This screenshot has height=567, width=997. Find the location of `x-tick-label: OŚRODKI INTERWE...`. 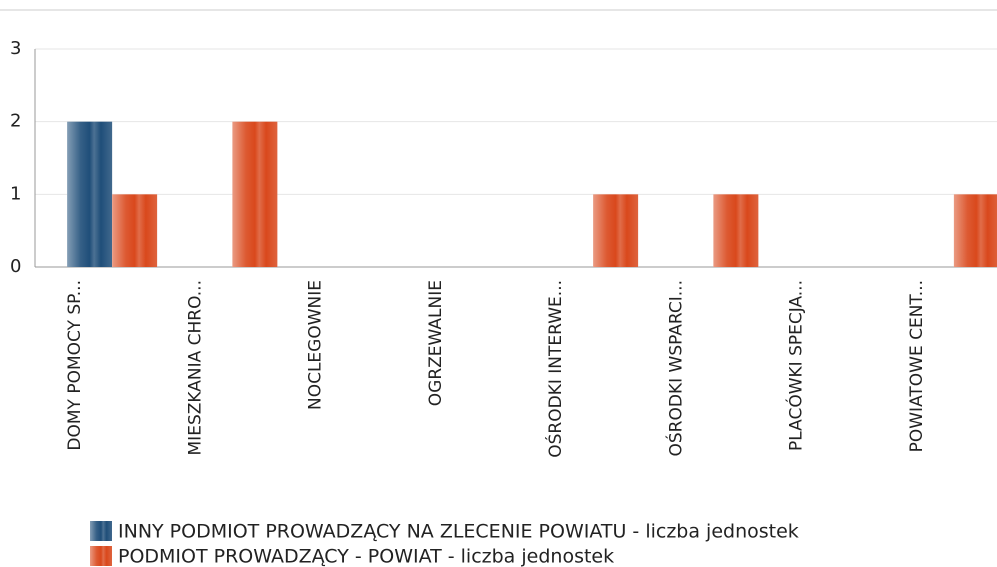

x-tick-label: OŚRODKI INTERWE... is located at coordinates (555, 369).